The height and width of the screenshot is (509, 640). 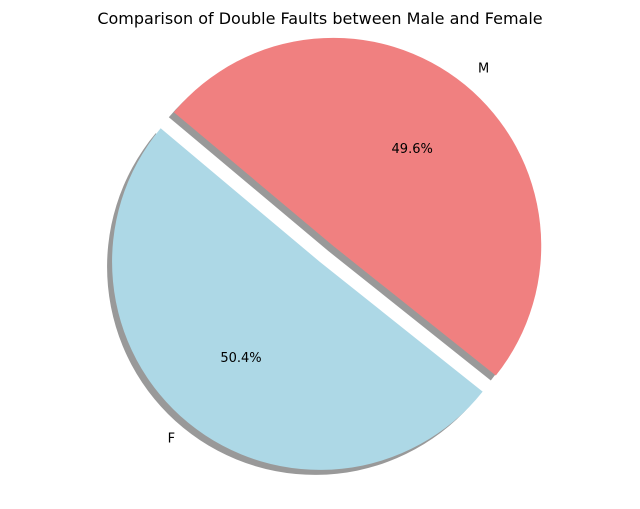 I want to click on slice-label-f: F, so click(x=171, y=439).